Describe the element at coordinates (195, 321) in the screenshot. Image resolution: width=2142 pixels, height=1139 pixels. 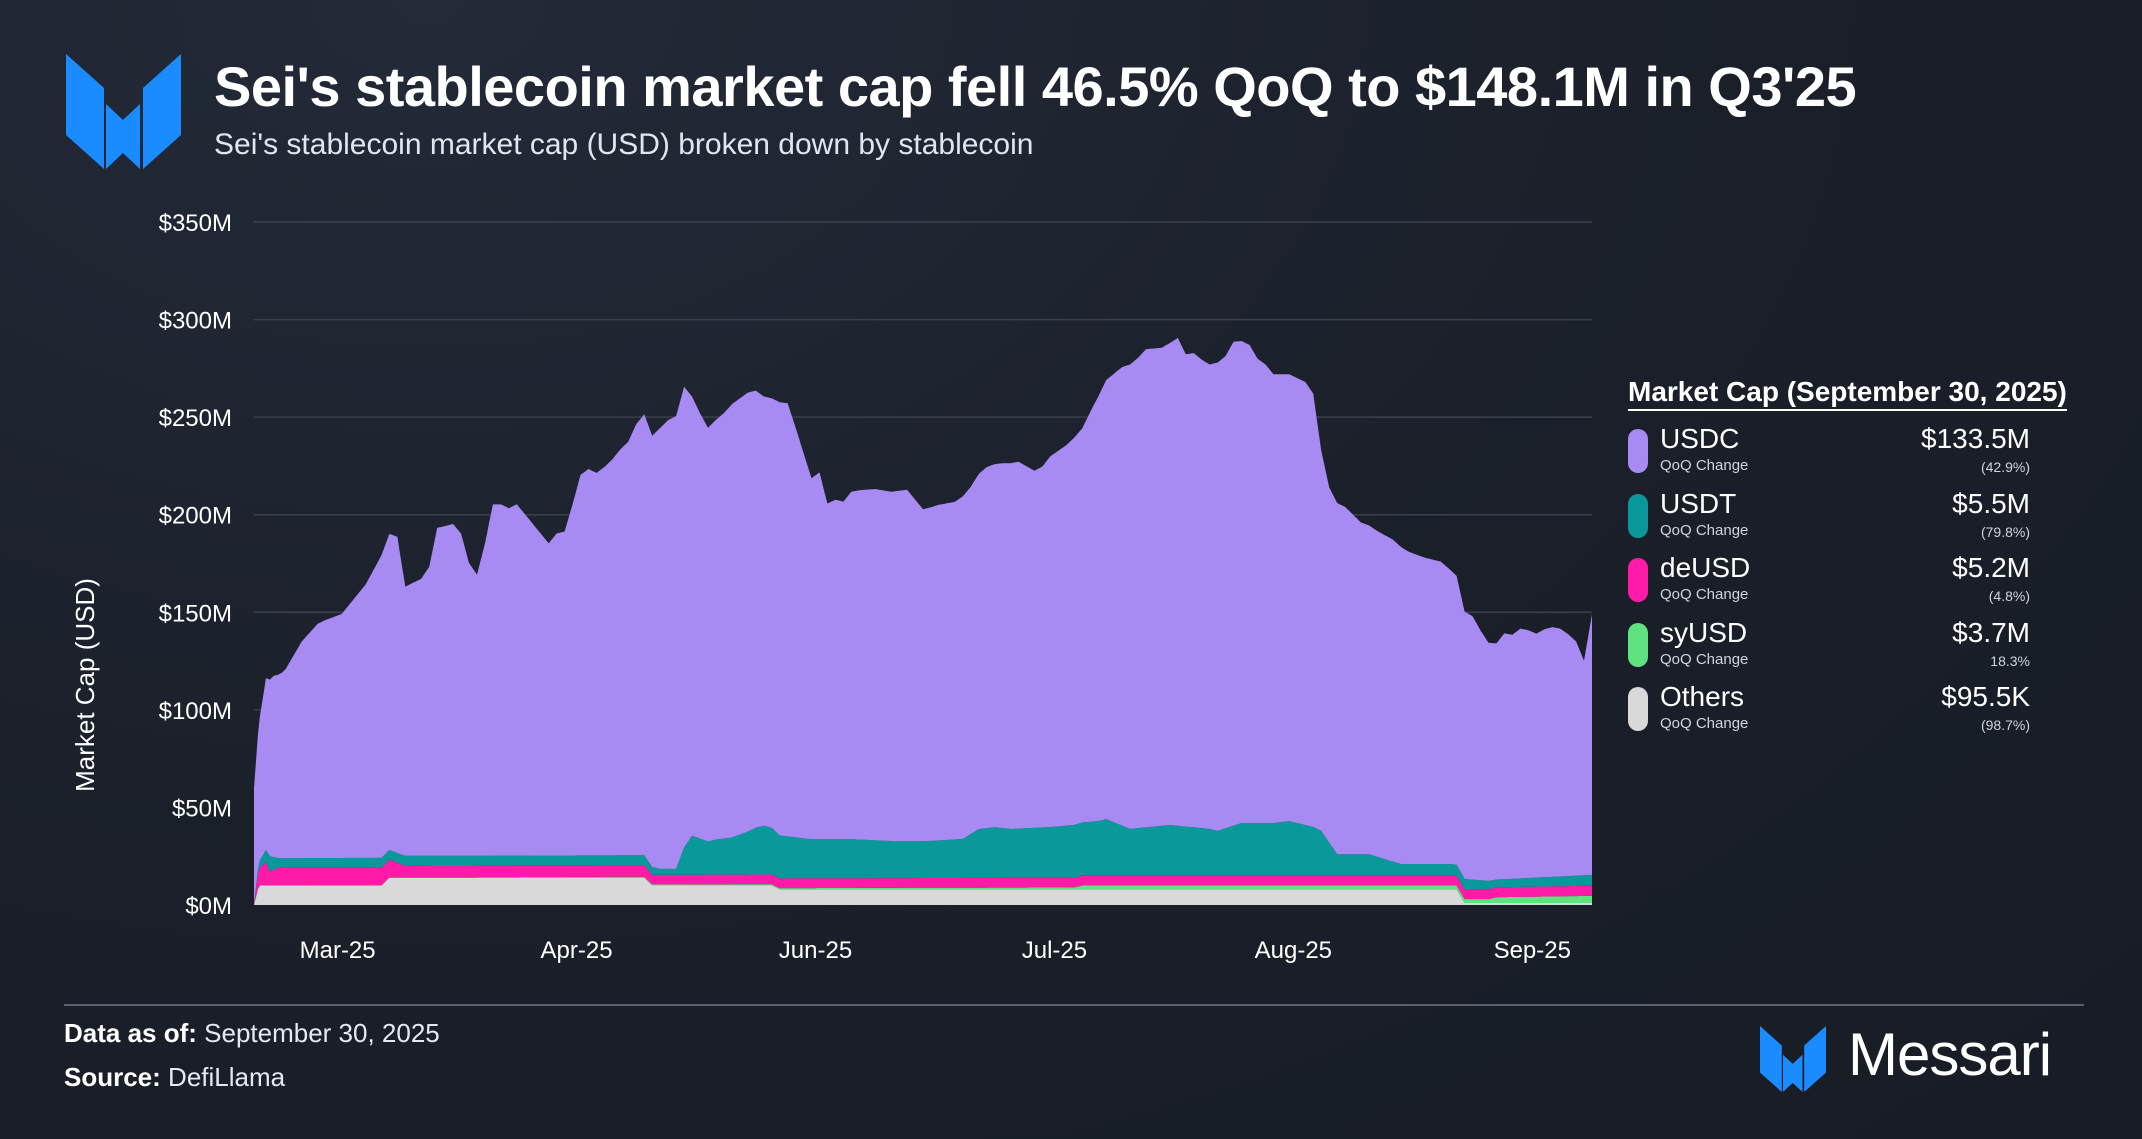
I see `y-tick-label: $300M` at that location.